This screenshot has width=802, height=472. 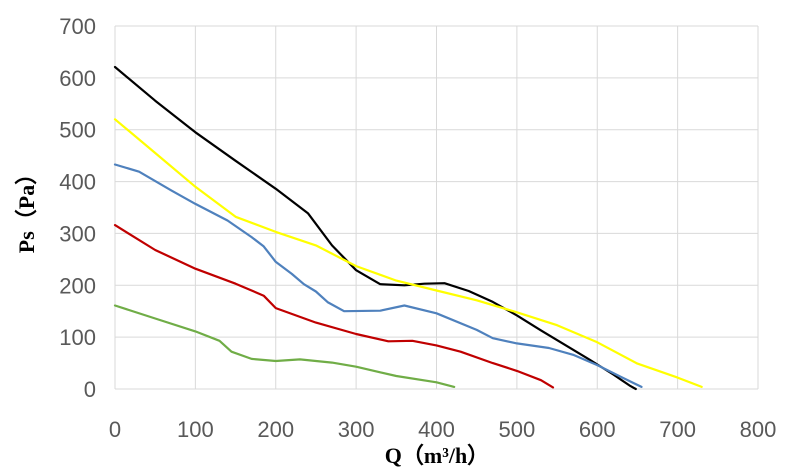 What do you see at coordinates (26, 208) in the screenshot?
I see `y-axis-title: Ps（Pa）` at bounding box center [26, 208].